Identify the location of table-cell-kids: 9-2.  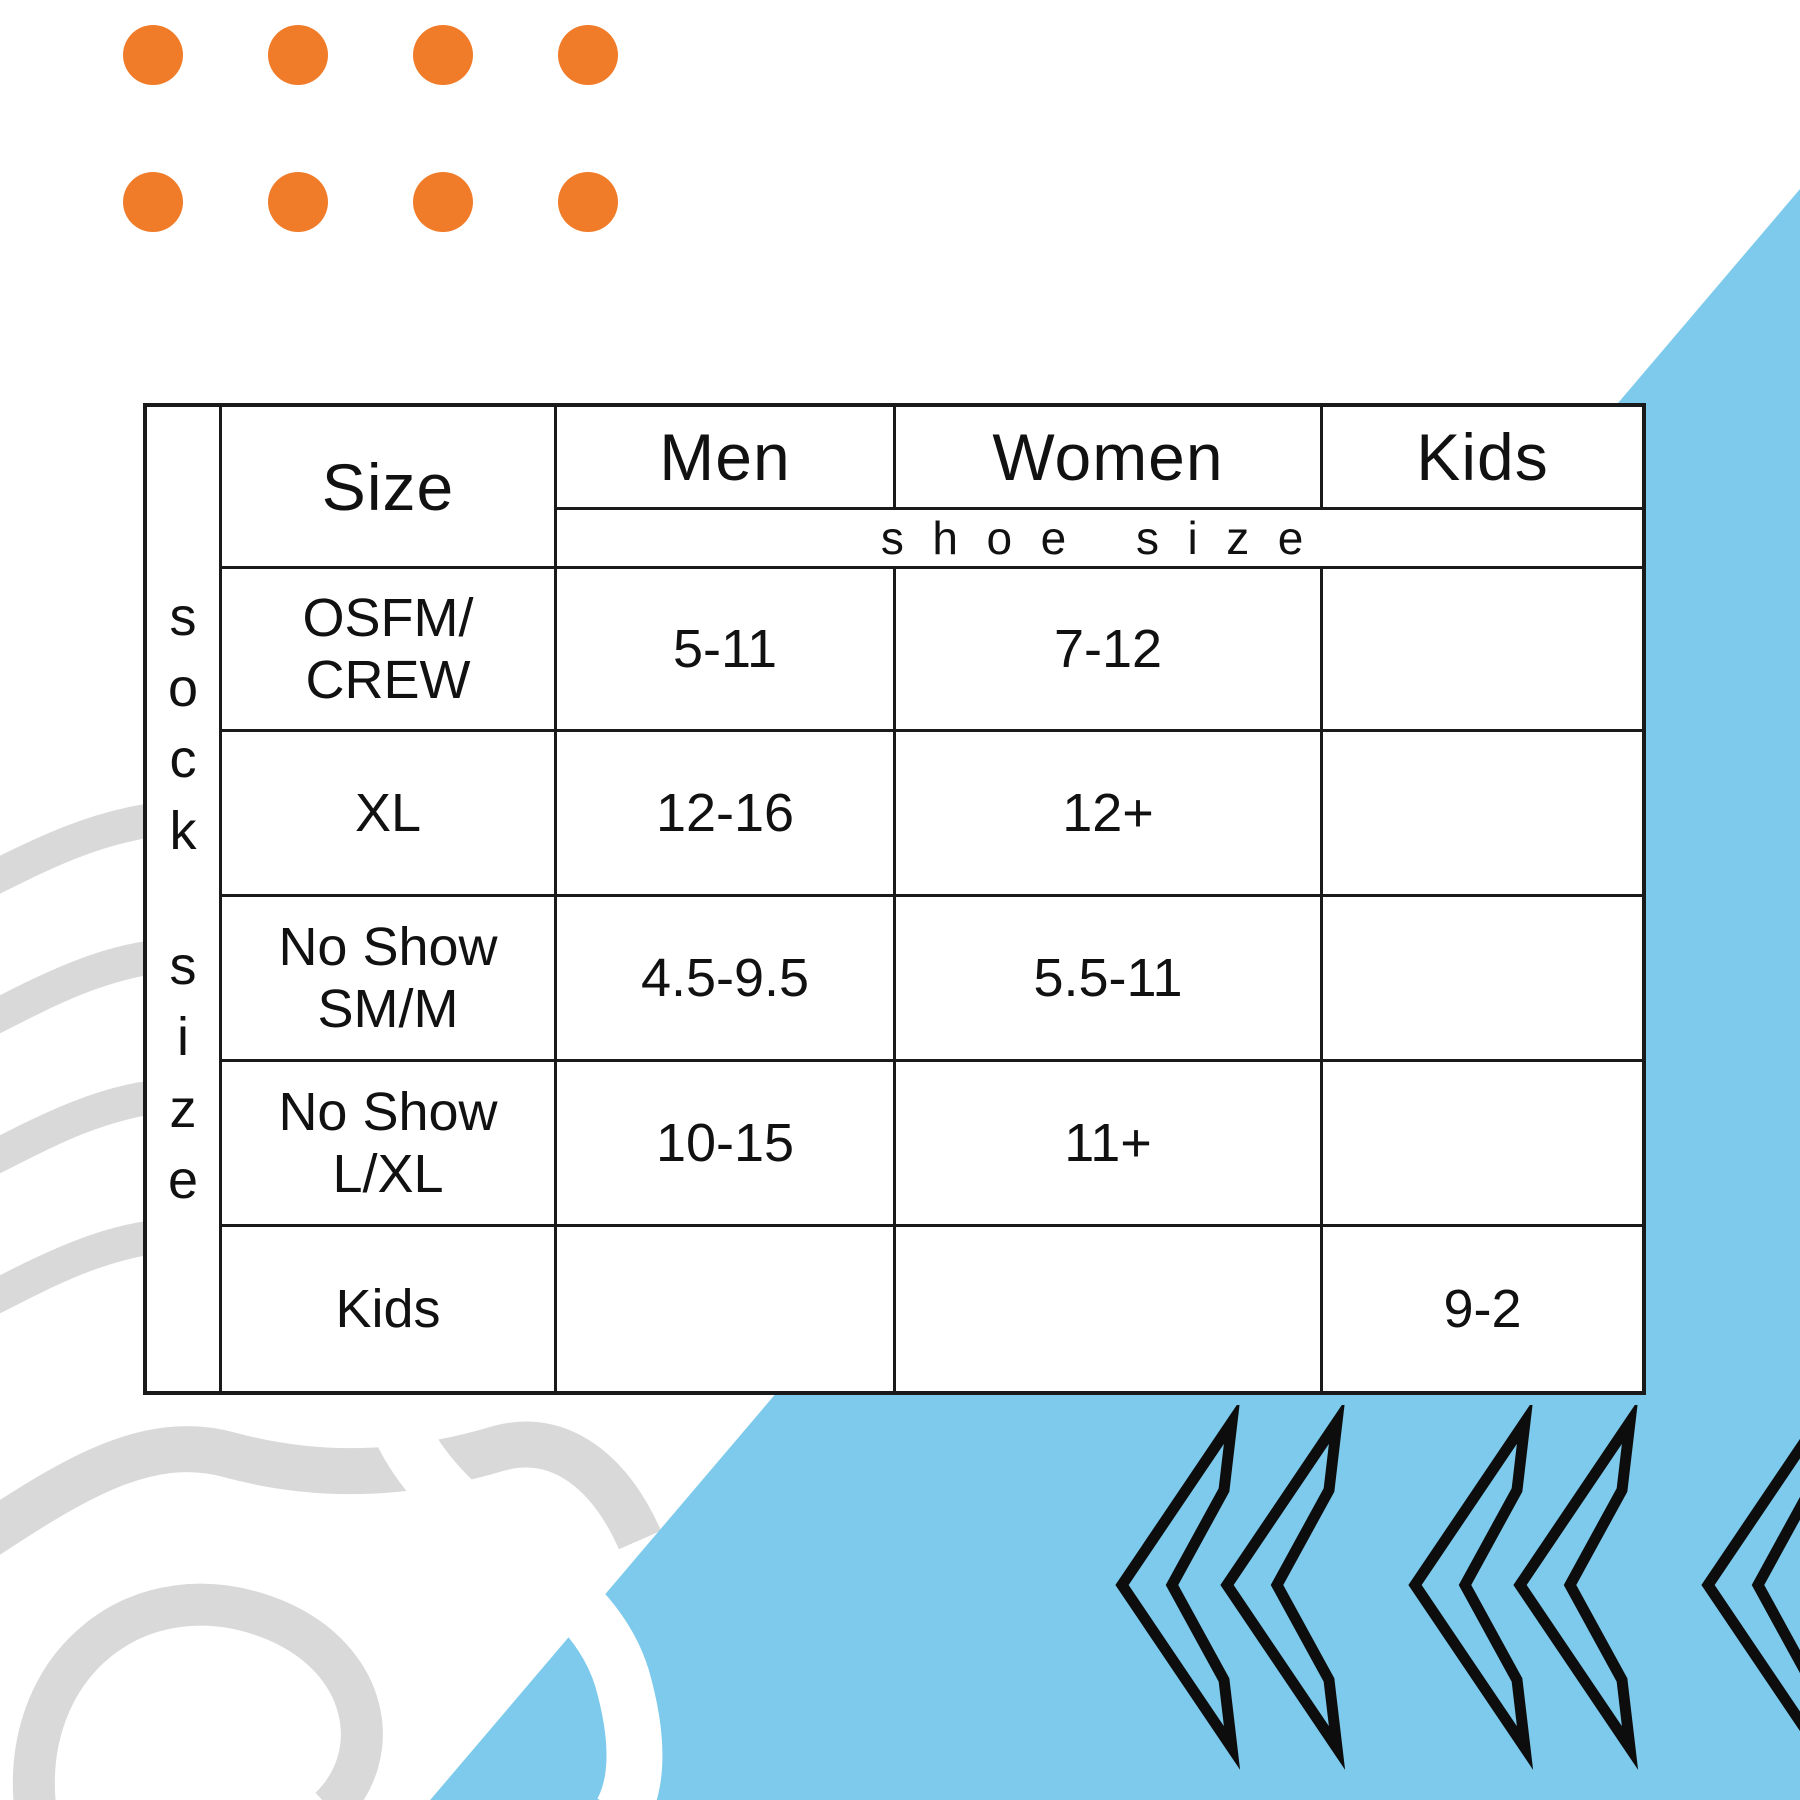
(1482, 1309).